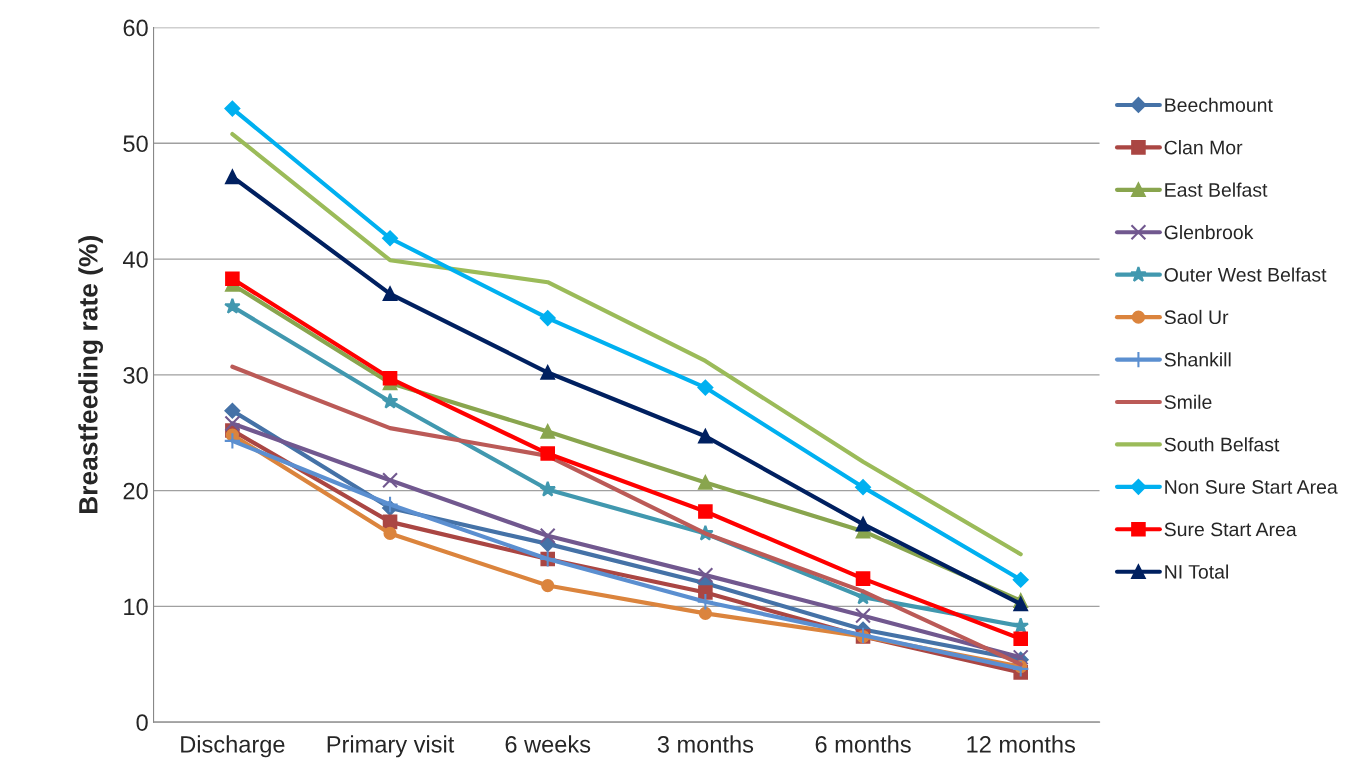 Image resolution: width=1371 pixels, height=765 pixels. What do you see at coordinates (1216, 189) in the screenshot?
I see `legend-label: East Belfast` at bounding box center [1216, 189].